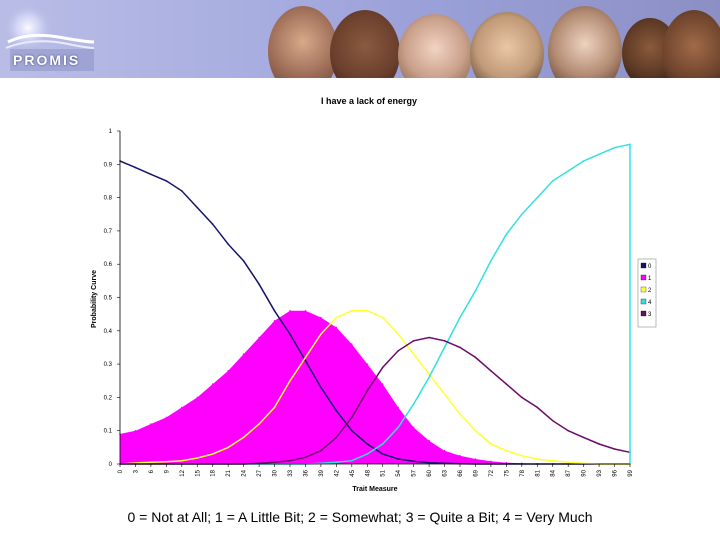  What do you see at coordinates (152, 471) in the screenshot?
I see `x-tick-label: 6` at bounding box center [152, 471].